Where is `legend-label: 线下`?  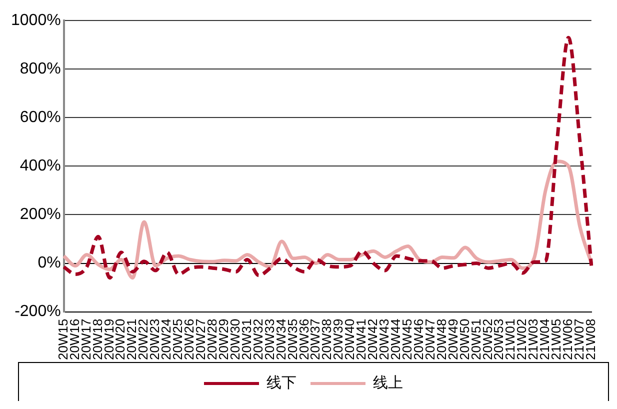 legend-label: 线下 is located at coordinates (281, 383).